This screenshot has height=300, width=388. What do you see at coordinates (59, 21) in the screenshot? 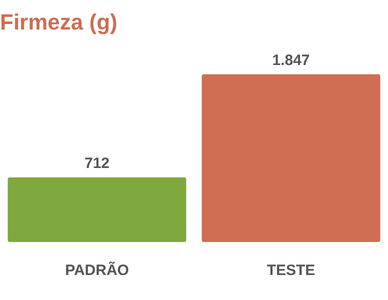
I see `chart-title: Firmeza (g)` at bounding box center [59, 21].